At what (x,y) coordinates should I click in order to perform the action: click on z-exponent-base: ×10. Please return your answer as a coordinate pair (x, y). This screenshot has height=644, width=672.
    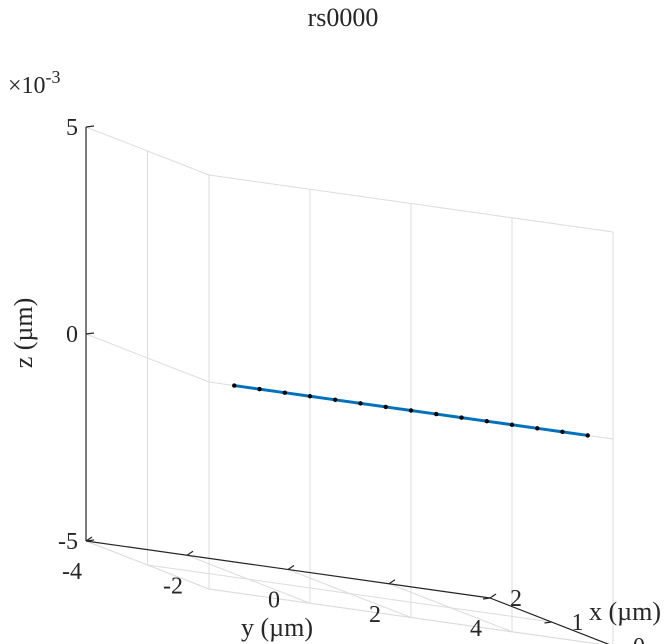
    Looking at the image, I should click on (27, 86).